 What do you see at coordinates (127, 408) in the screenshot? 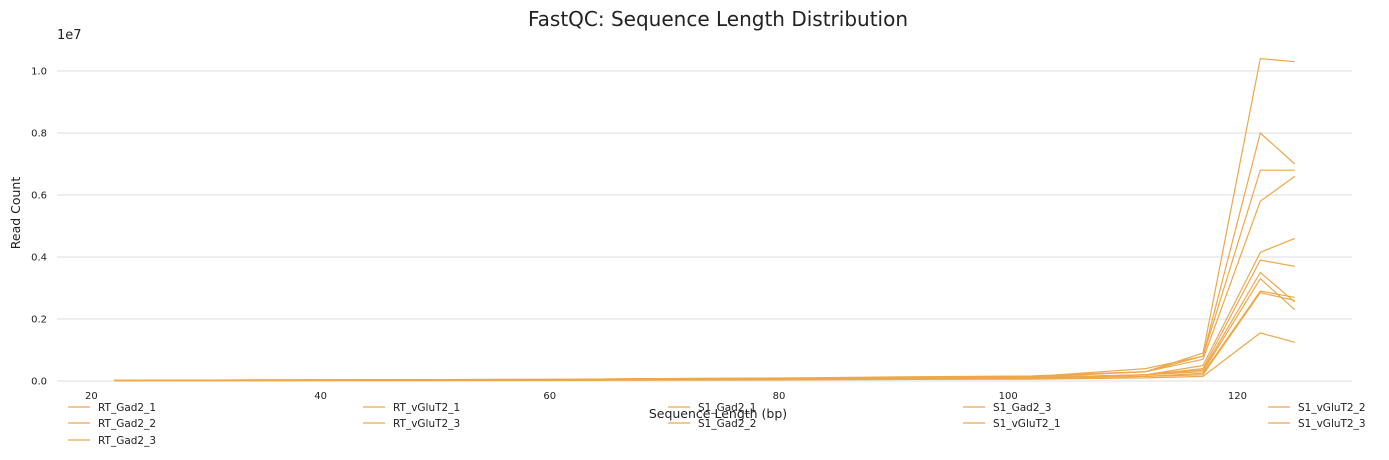
I see `legend-label: RT_Gad2_1` at bounding box center [127, 408].